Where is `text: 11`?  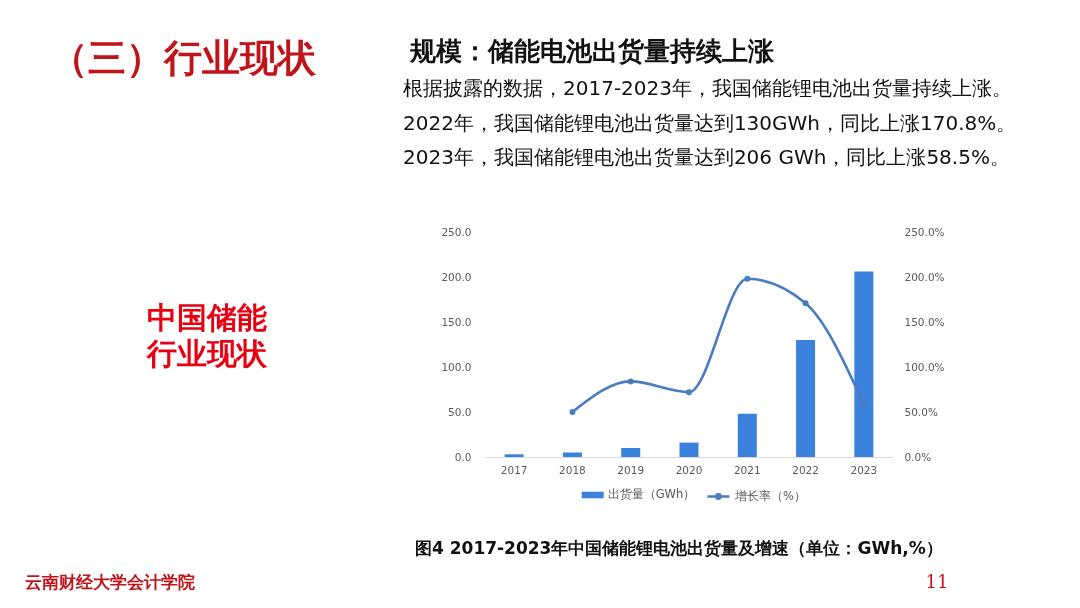
text: 11 is located at coordinates (937, 581).